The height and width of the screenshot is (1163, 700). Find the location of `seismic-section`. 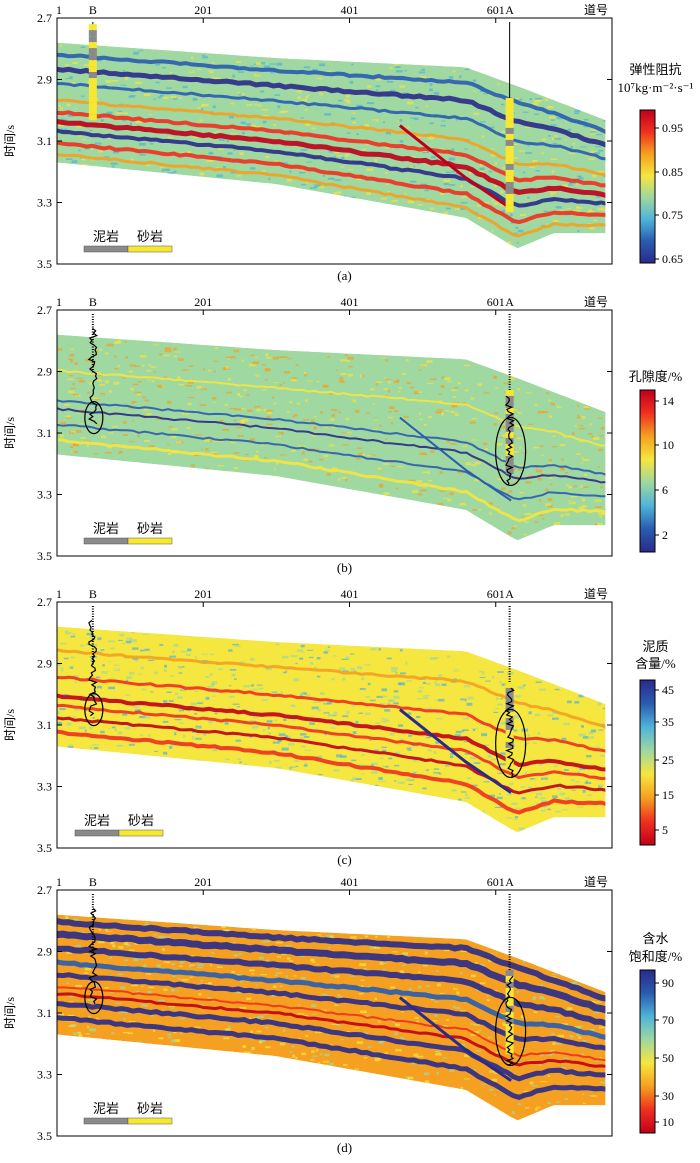

seismic-section is located at coordinates (331, 437).